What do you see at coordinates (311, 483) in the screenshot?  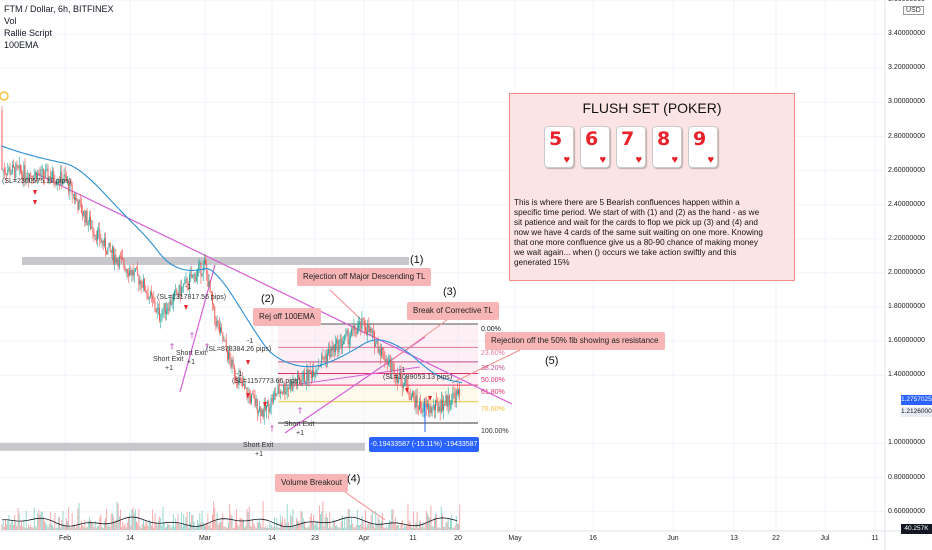 I see `callout-volume-breakout: Volume Breakout` at bounding box center [311, 483].